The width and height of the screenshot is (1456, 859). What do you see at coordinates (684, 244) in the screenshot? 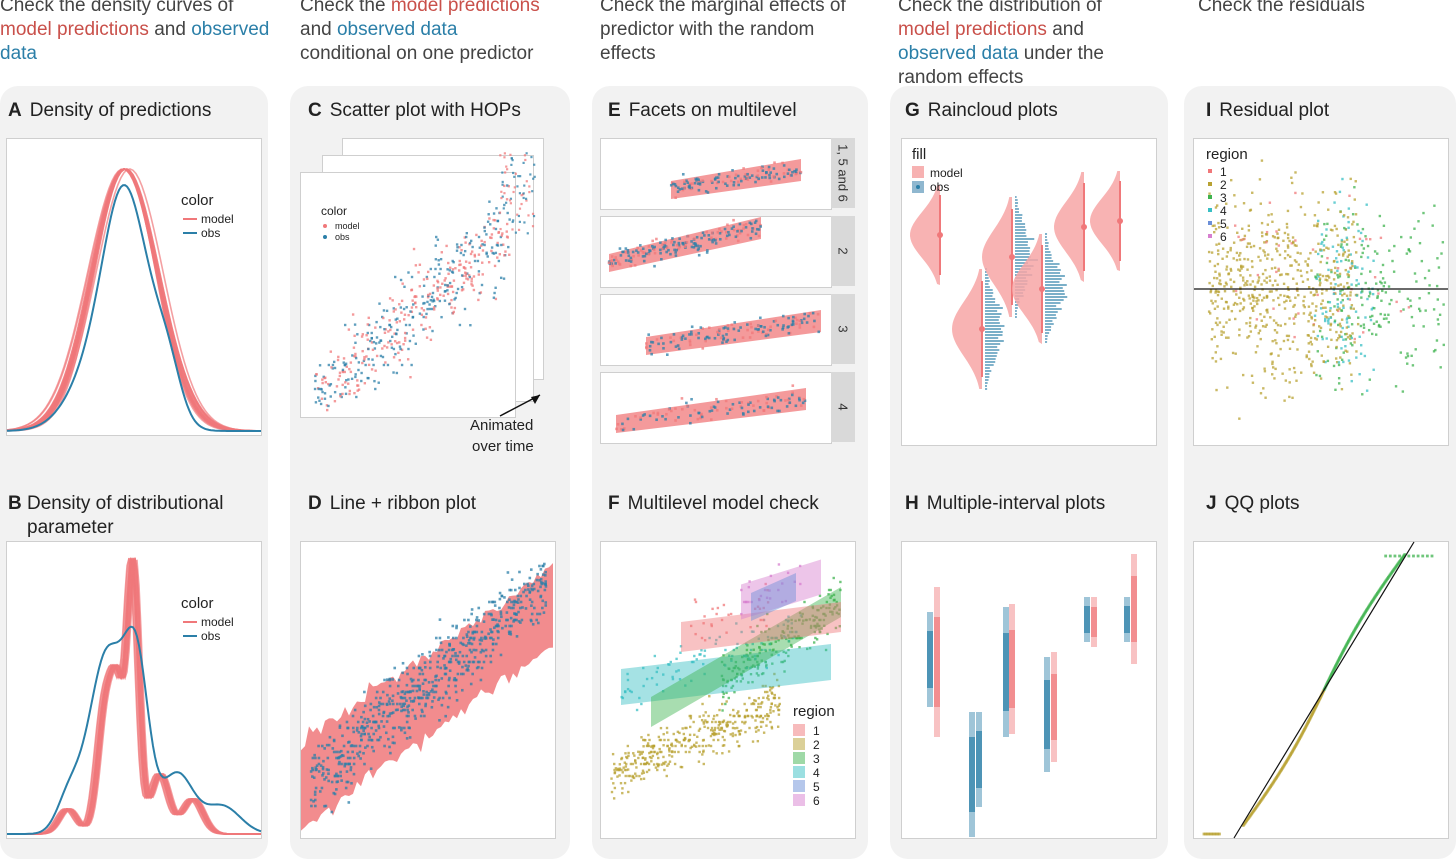
I see `facet-2-svg` at bounding box center [684, 244].